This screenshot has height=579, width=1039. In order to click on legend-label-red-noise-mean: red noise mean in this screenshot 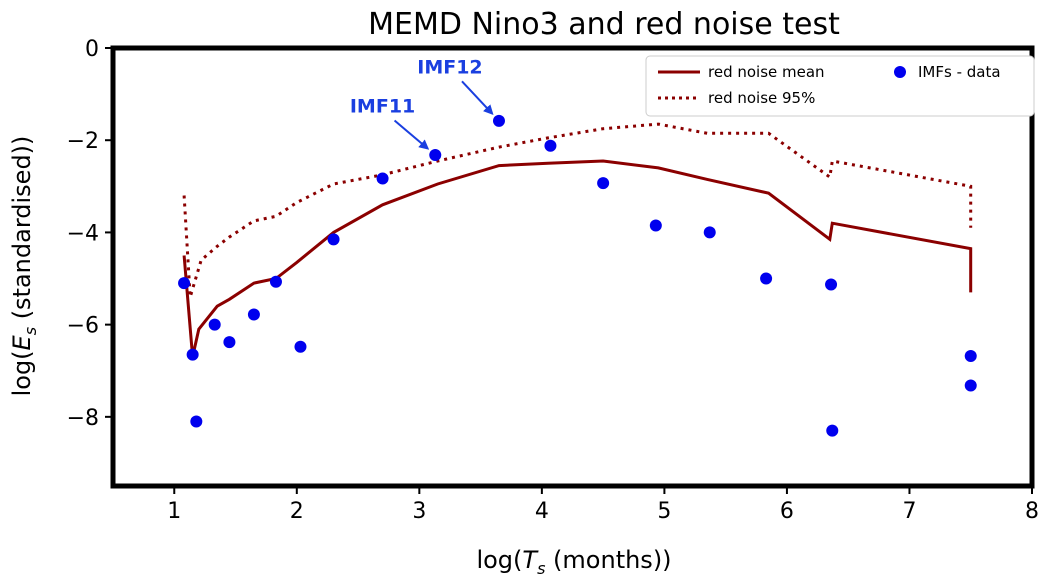, I will do `click(766, 72)`.